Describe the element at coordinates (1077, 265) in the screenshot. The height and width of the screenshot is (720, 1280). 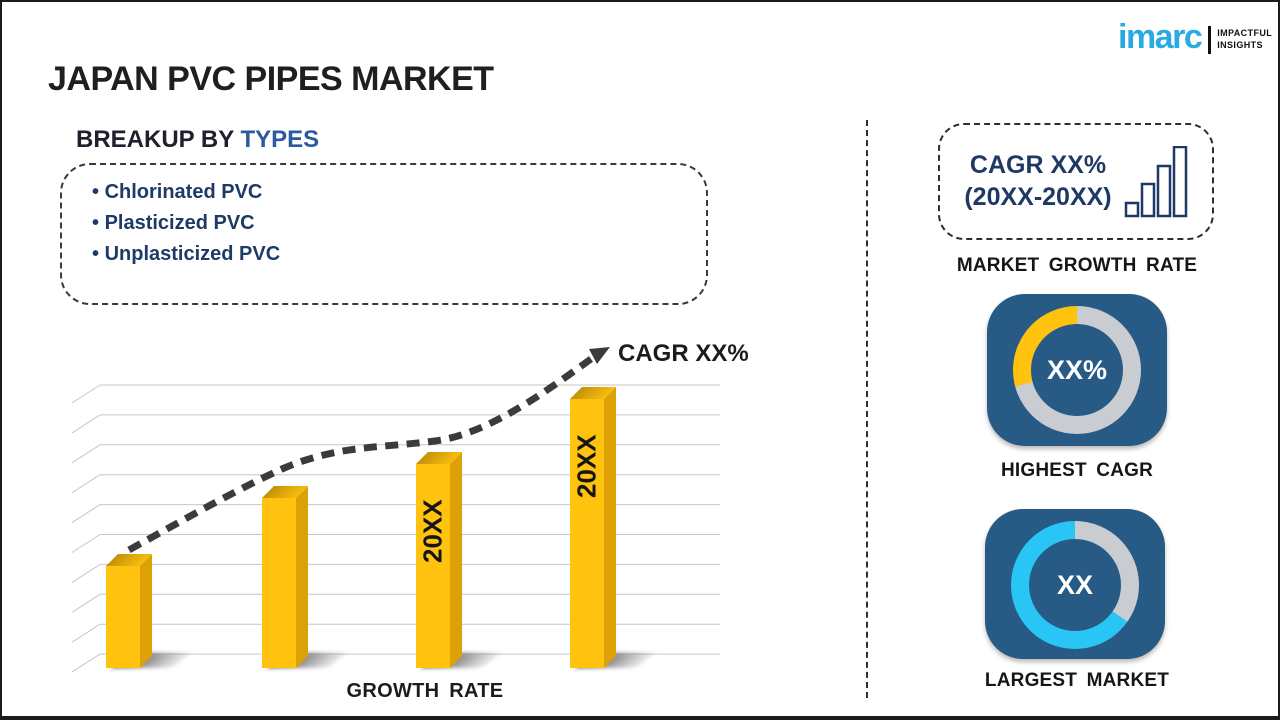
I see `market-growth-rate-label: MARKET GROWTH RATE` at that location.